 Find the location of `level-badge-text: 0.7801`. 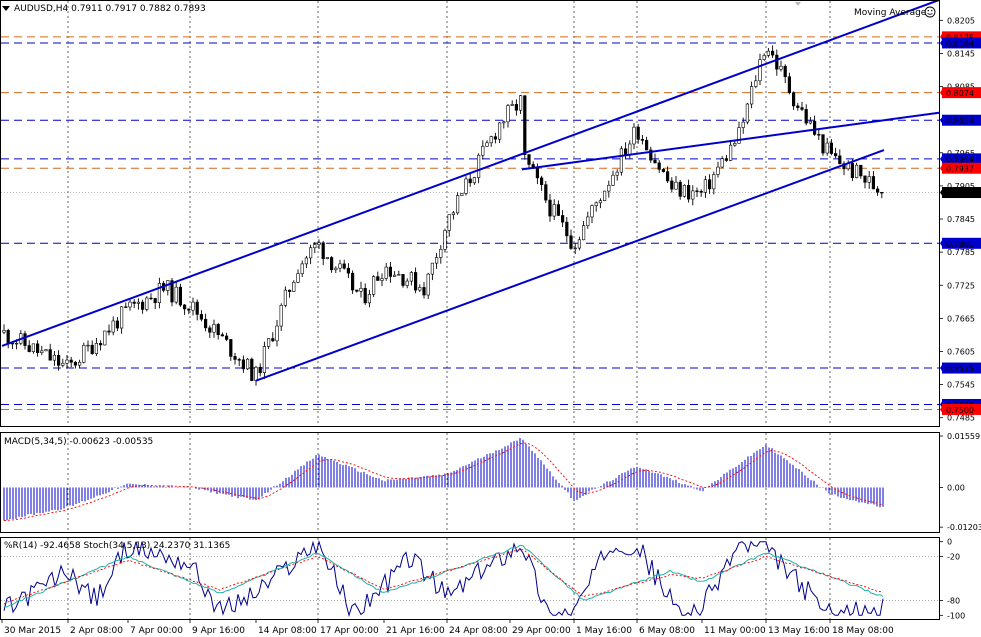

level-badge-text: 0.7801 is located at coordinates (960, 244).